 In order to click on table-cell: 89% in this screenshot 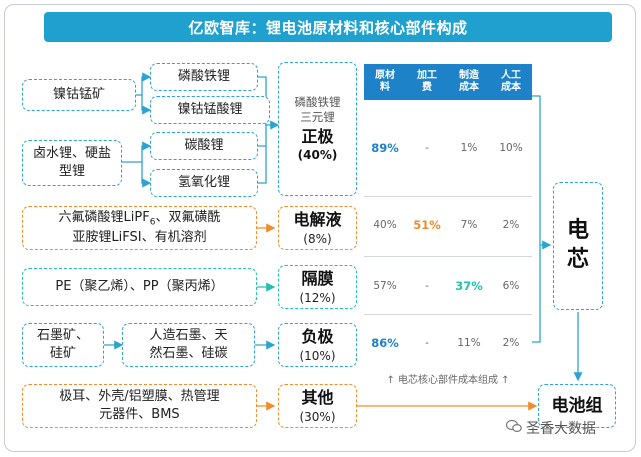, I will do `click(385, 148)`.